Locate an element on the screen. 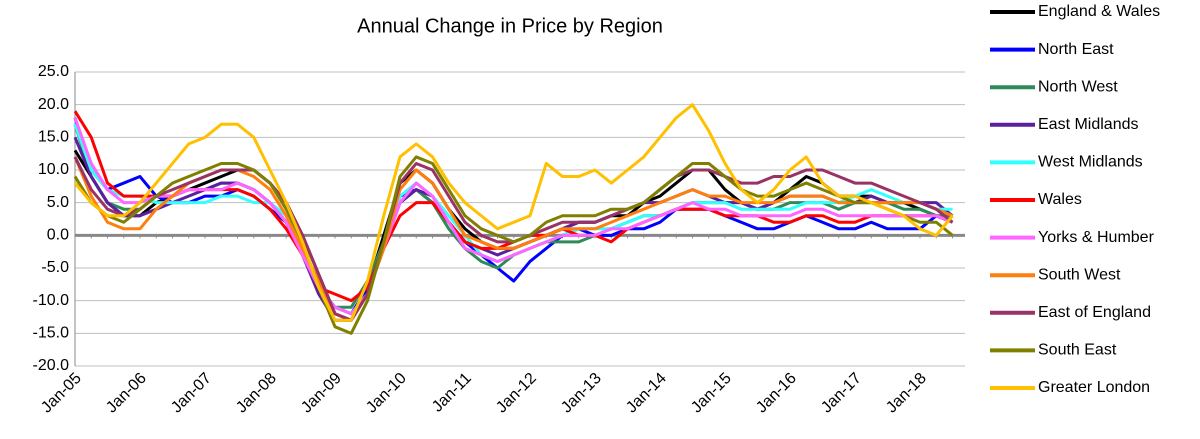  legend-label: East Midlands is located at coordinates (1088, 124).